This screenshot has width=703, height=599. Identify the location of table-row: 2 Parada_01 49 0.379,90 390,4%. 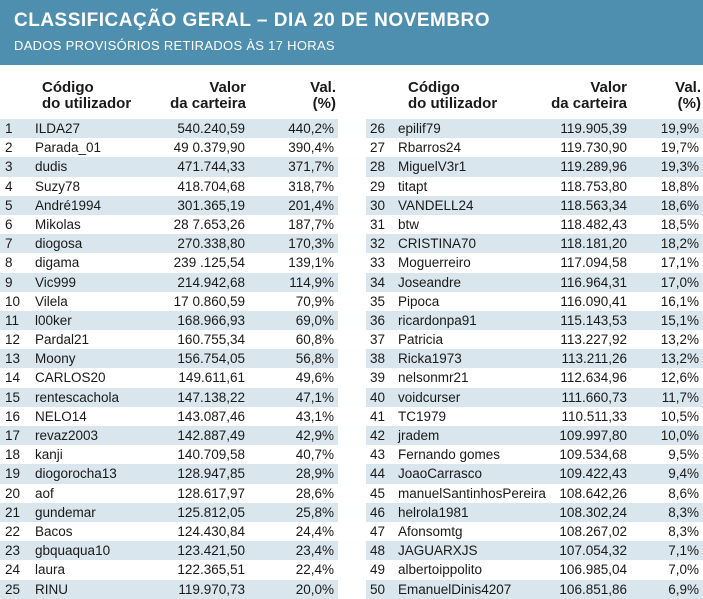
(169, 147).